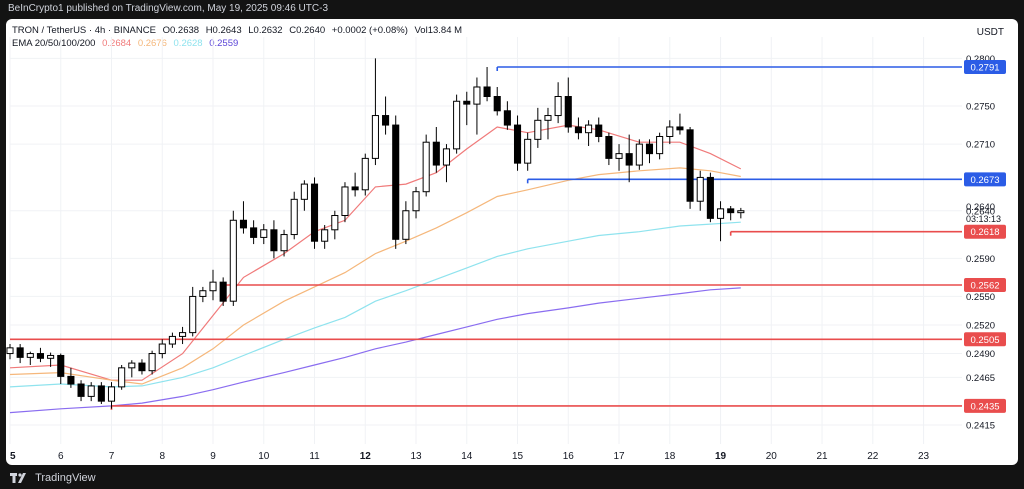  Describe the element at coordinates (470, 456) in the screenshot. I see `time-axis: 5 6 7 8 9 10 11 12 13 14 15 16 17 18 19 20 21 22 23` at that location.